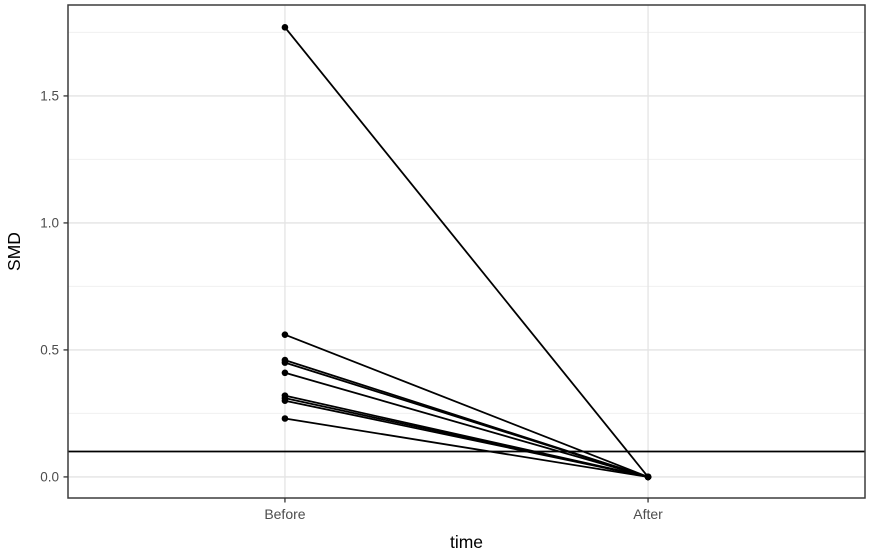  What do you see at coordinates (466, 542) in the screenshot?
I see `x-axis-title: time` at bounding box center [466, 542].